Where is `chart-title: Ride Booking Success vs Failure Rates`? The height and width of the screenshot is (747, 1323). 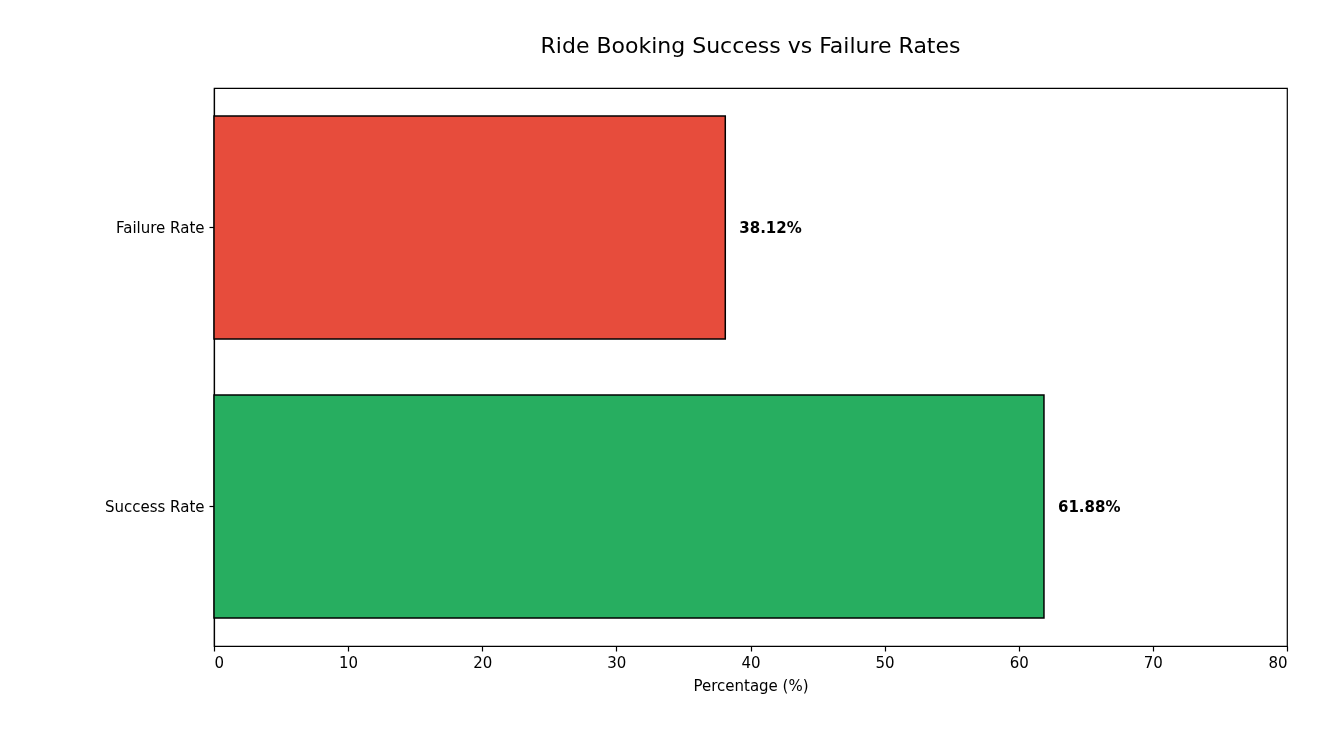 chart-title: Ride Booking Success vs Failure Rates is located at coordinates (750, 45).